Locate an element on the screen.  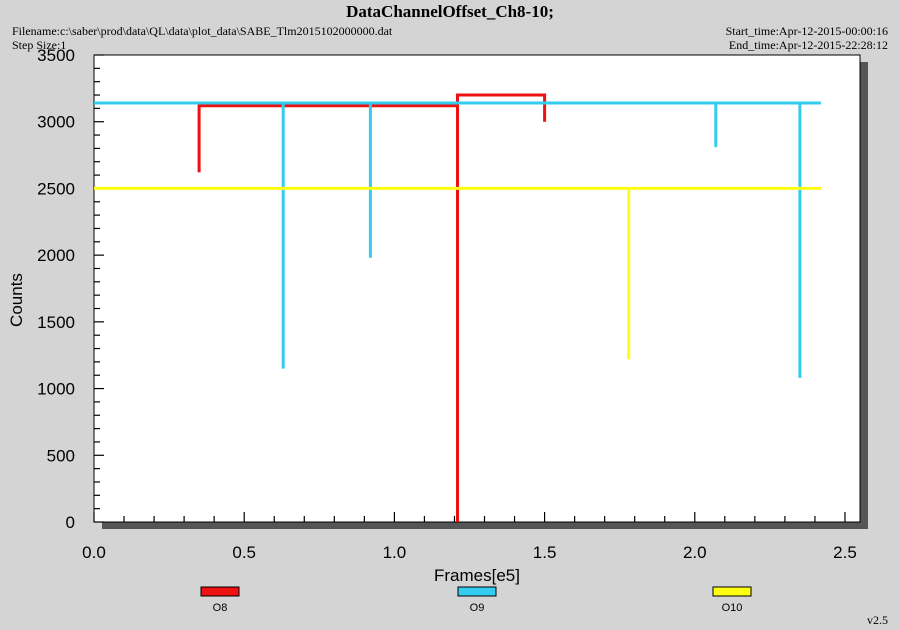
y-axis-label: Counts is located at coordinates (16, 300).